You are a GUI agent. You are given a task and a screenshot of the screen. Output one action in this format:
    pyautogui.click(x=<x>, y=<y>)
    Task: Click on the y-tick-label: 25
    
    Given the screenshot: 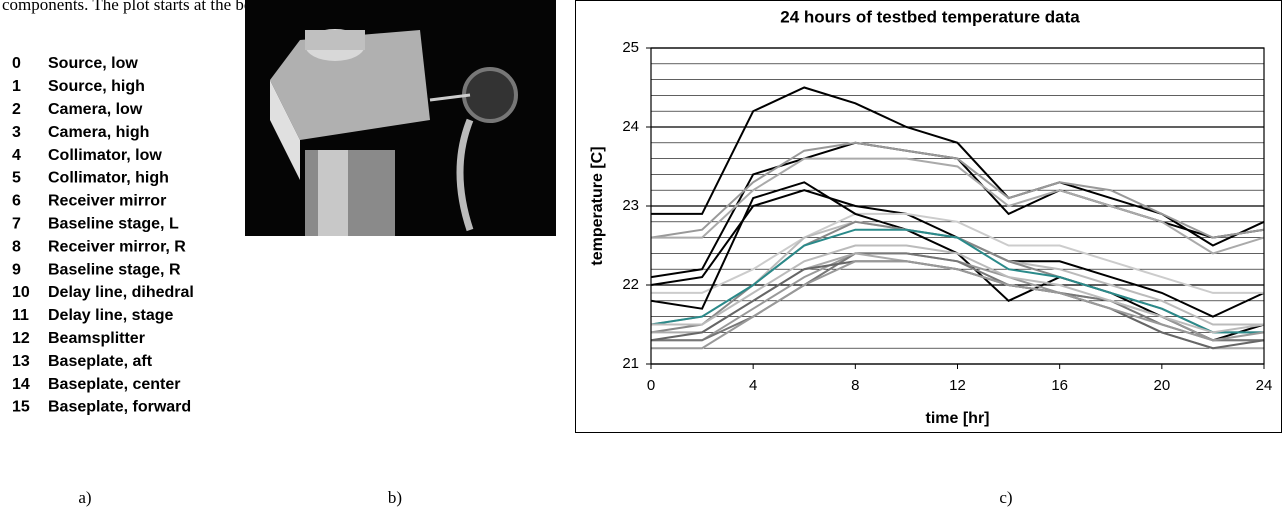 What is the action you would take?
    pyautogui.click(x=630, y=47)
    